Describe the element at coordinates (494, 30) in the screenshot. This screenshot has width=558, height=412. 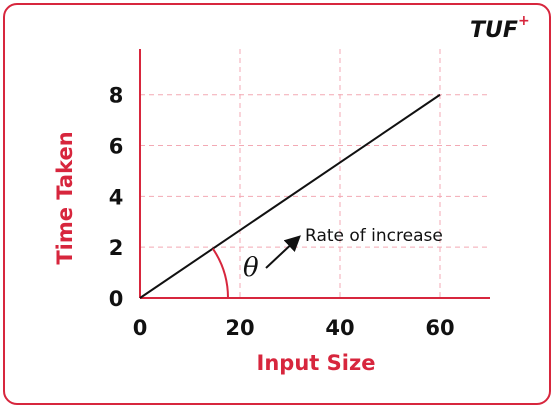
I see `logo-text: TUF` at that location.